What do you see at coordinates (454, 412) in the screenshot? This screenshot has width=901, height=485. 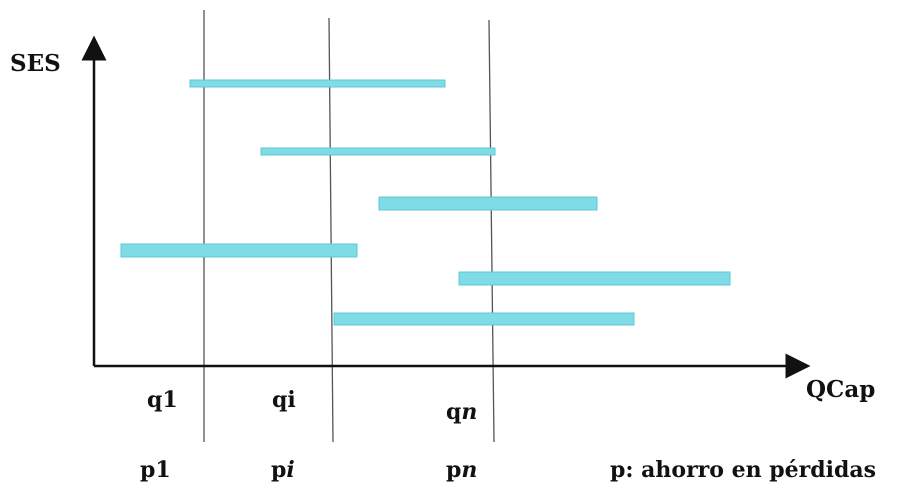 I see `q-label-3-main: q` at bounding box center [454, 412].